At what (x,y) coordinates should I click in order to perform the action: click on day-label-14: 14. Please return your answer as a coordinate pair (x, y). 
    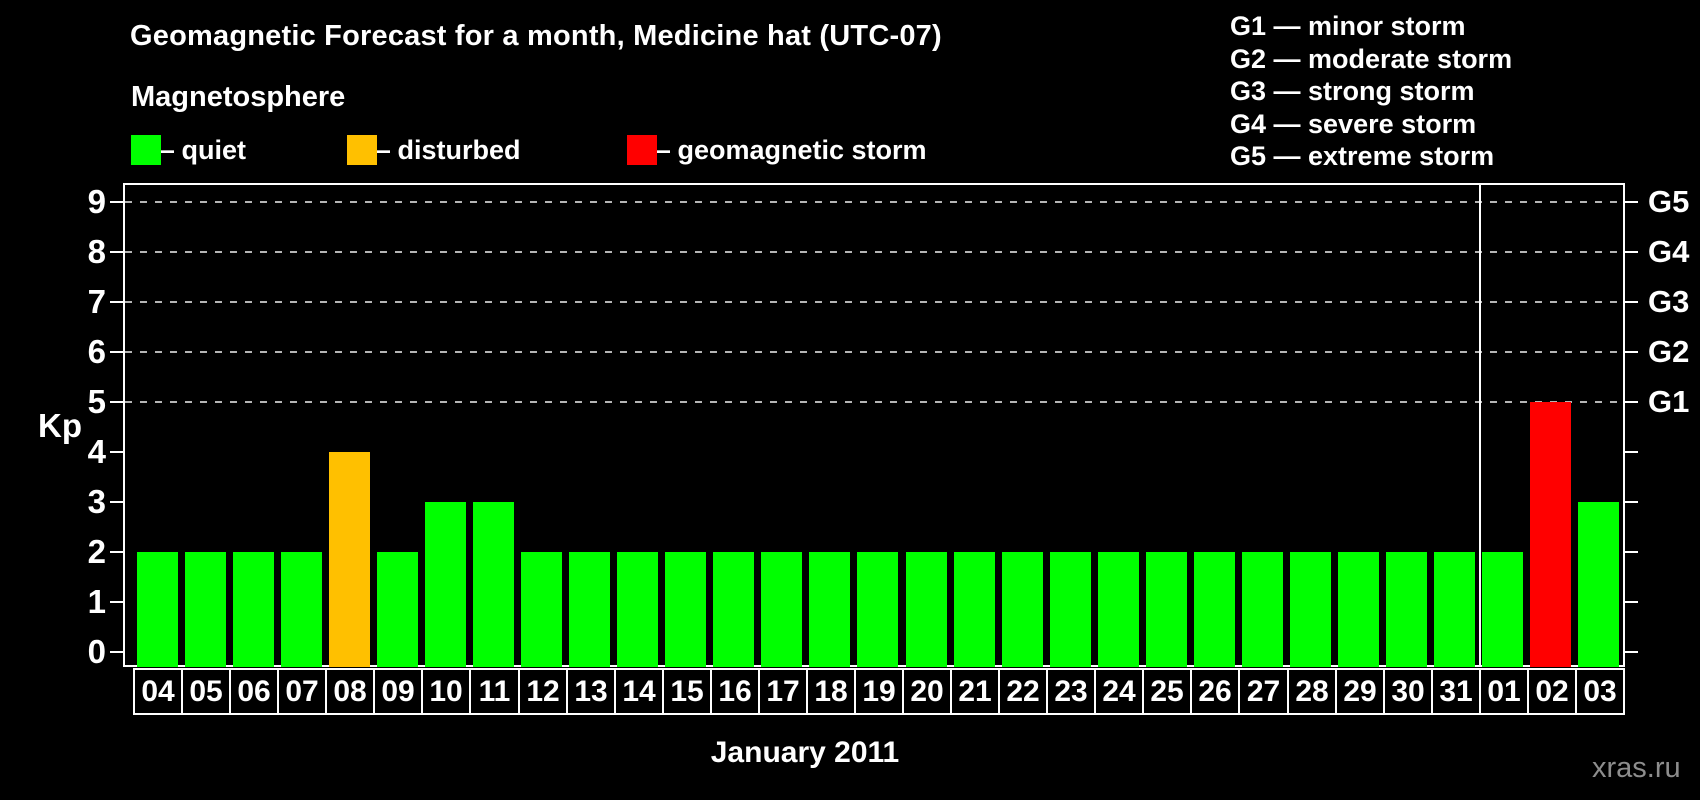
    Looking at the image, I should click on (639, 691).